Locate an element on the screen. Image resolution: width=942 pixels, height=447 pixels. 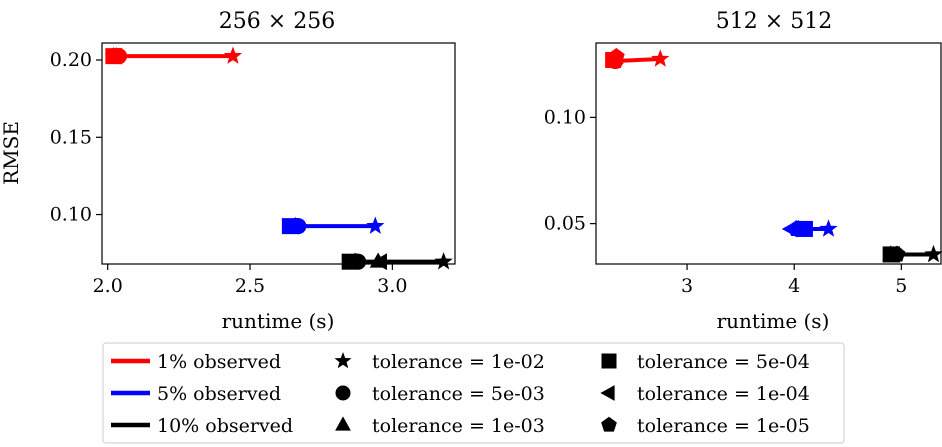
y-axis-title: RMSE is located at coordinates (11, 153).